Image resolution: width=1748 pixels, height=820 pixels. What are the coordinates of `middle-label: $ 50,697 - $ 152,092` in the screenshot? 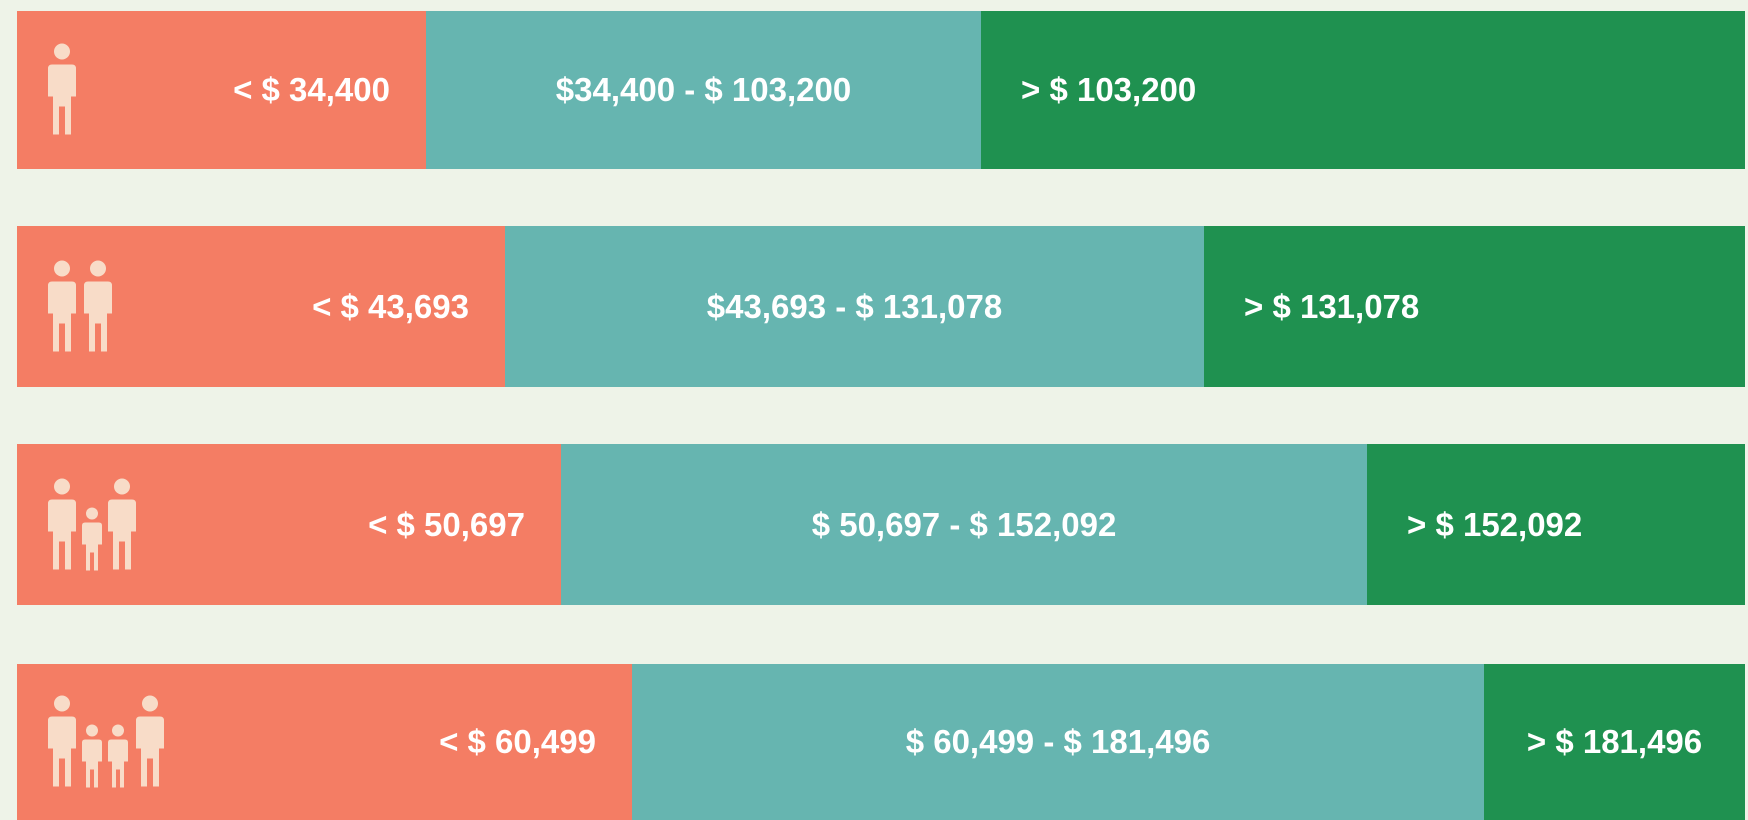 It's located at (964, 524).